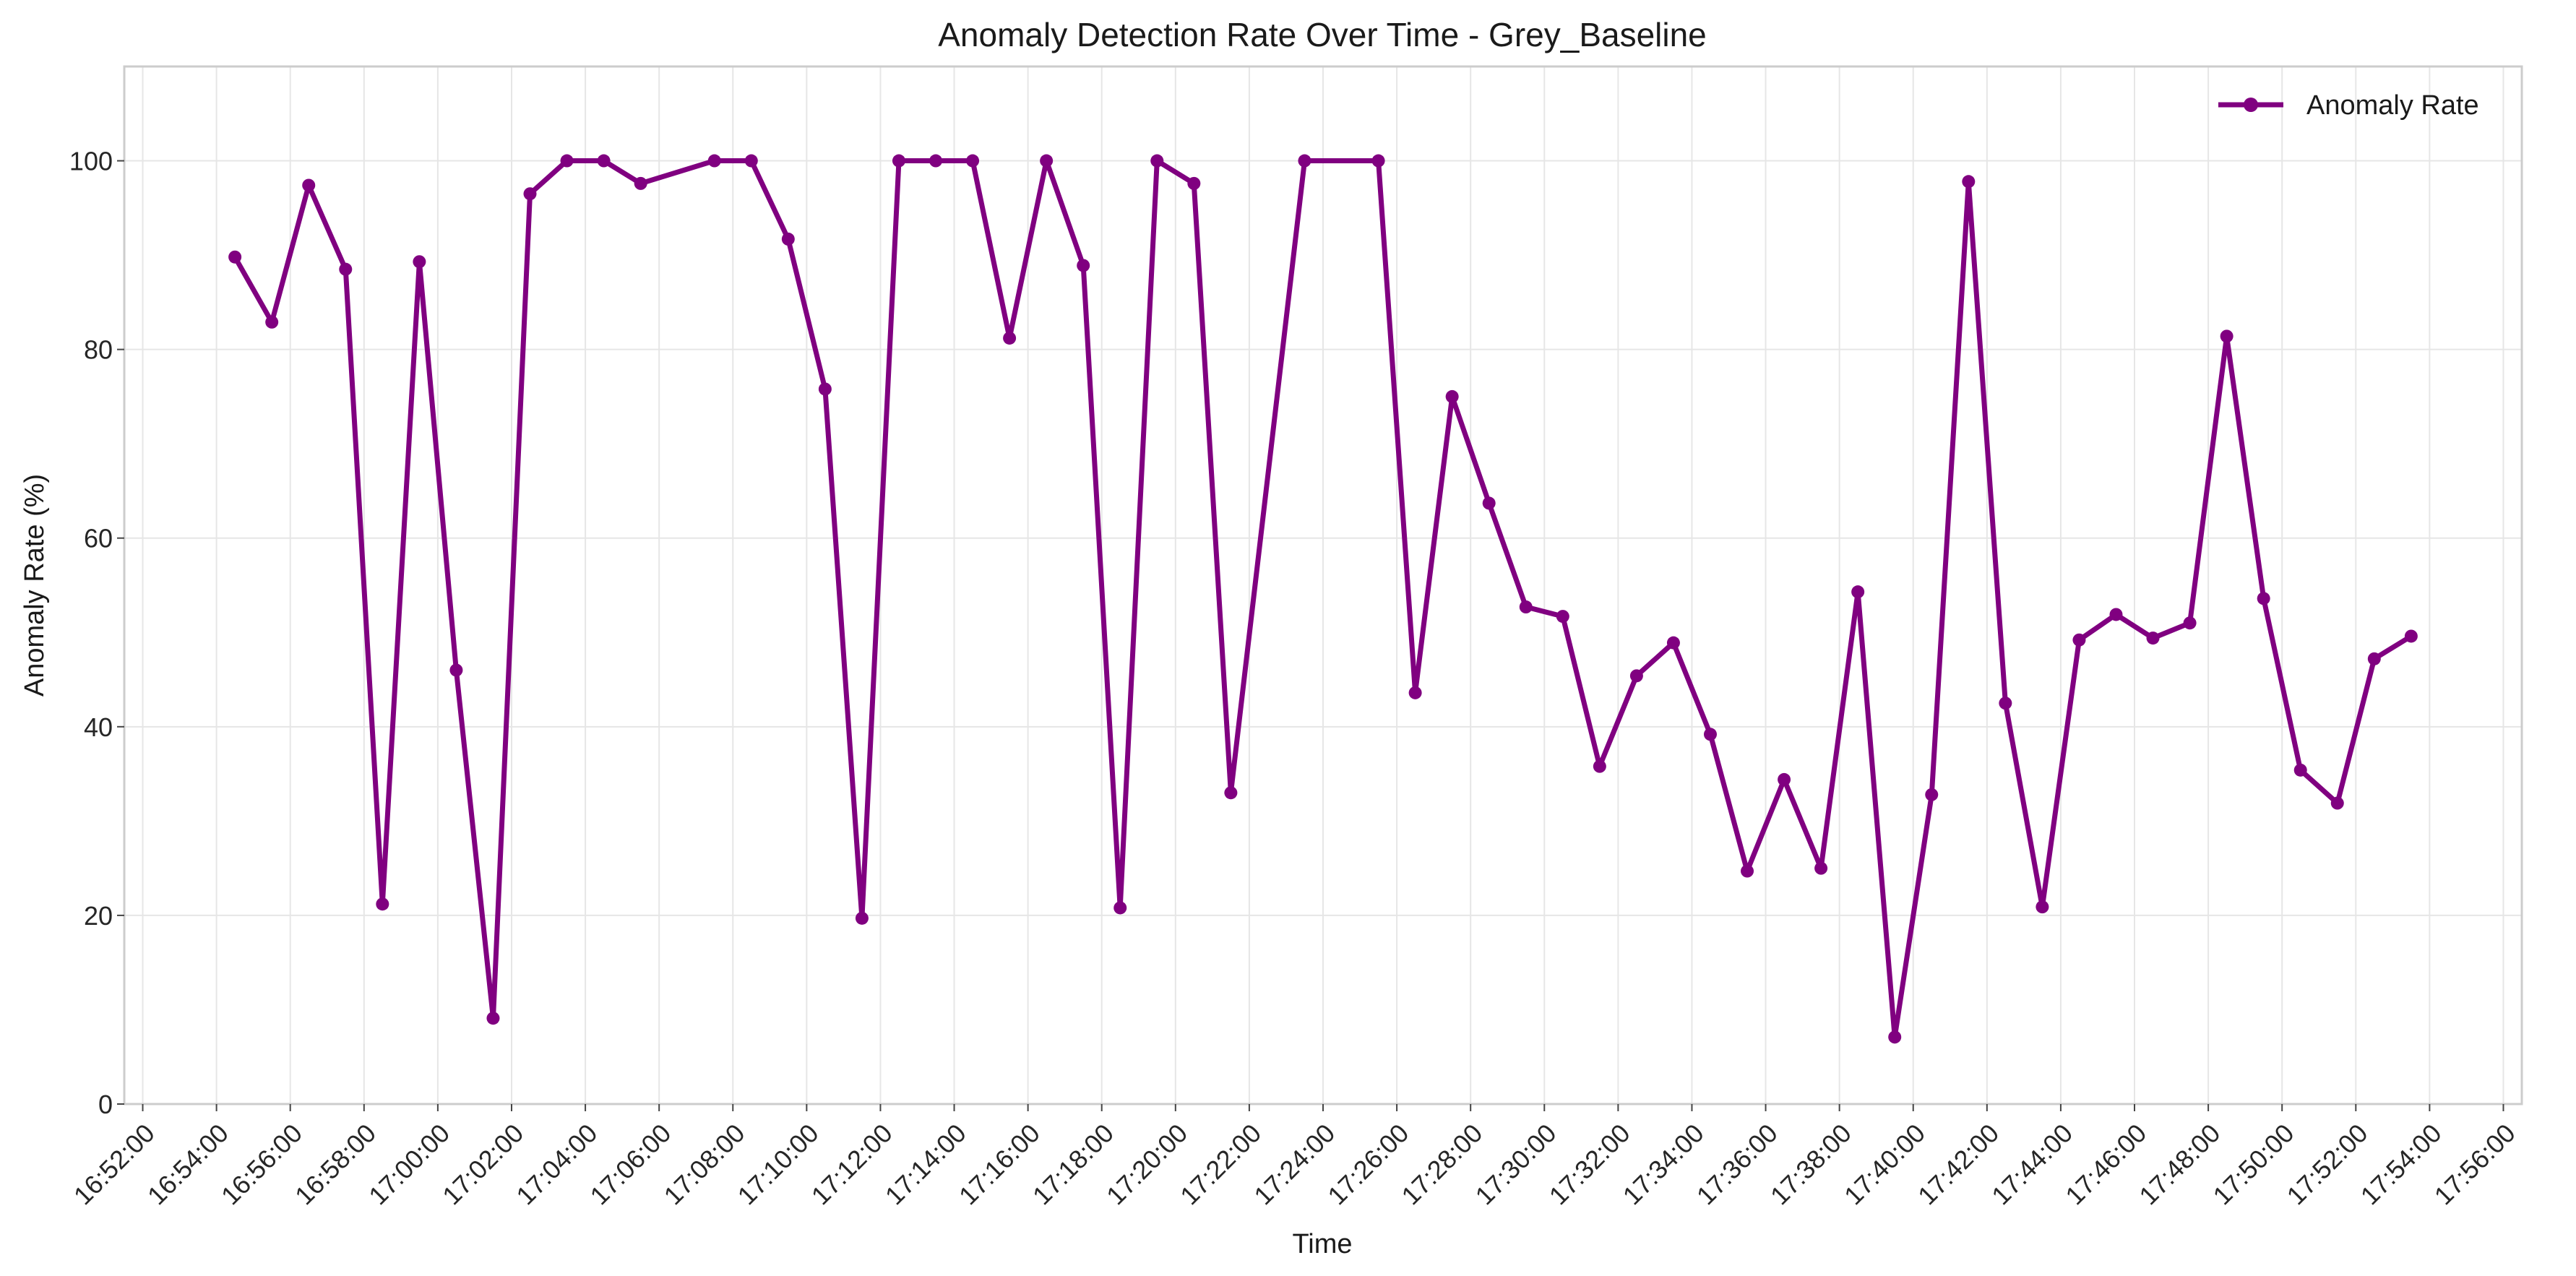 Image resolution: width=2576 pixels, height=1276 pixels. I want to click on legend: Anomaly Rate, so click(2348, 105).